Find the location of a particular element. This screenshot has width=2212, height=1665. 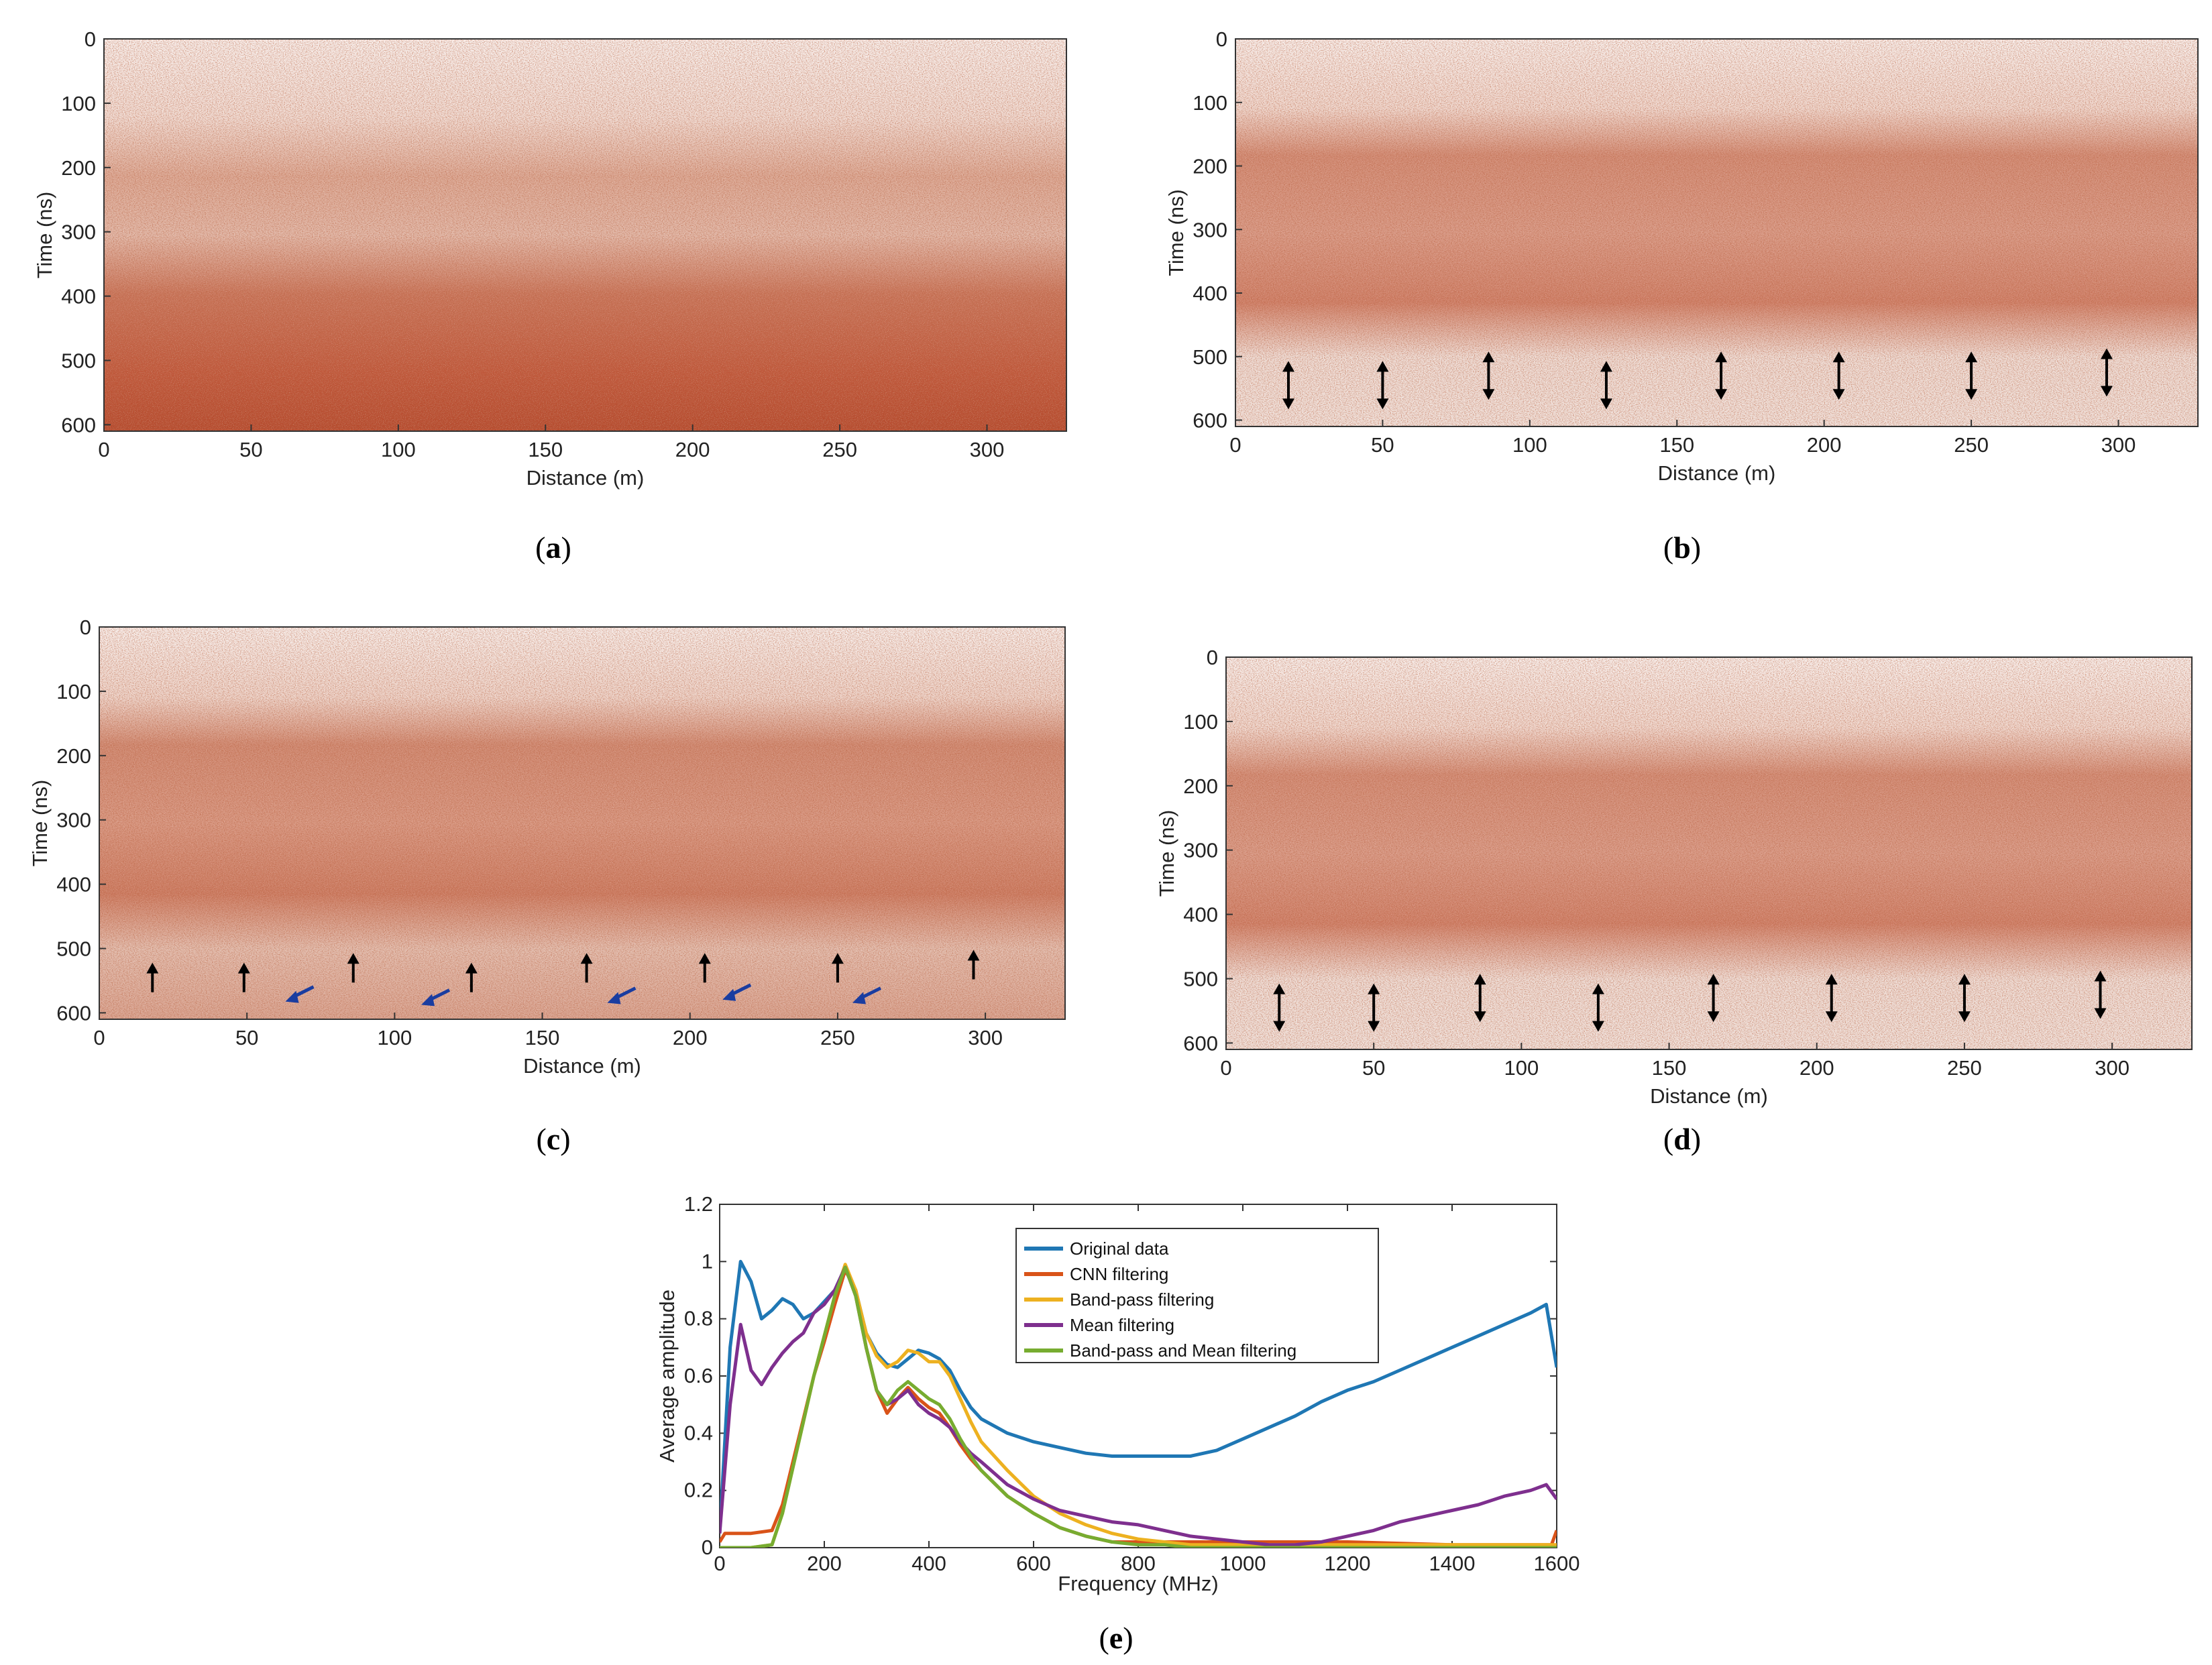

x-tick-label: 800 is located at coordinates (1138, 1563).